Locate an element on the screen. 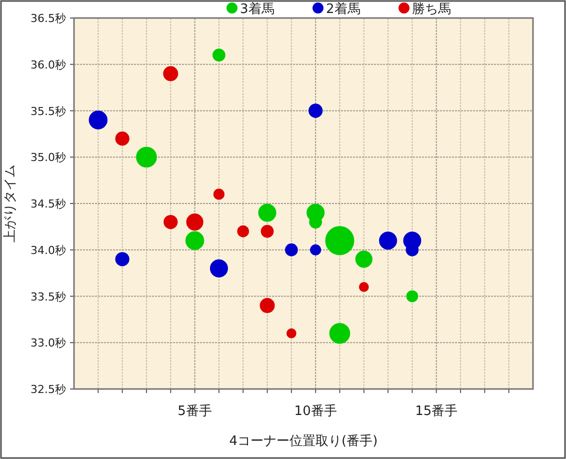 Image resolution: width=566 pixels, height=459 pixels. y-tick-label: 33.0秒 is located at coordinates (48, 343).